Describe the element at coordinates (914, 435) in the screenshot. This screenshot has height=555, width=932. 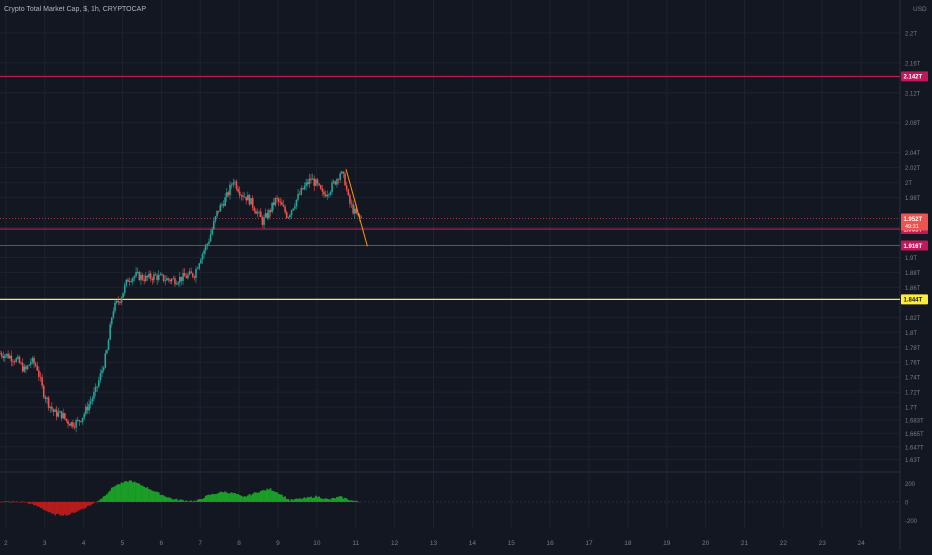
I see `price-tick-label: 1.665T` at that location.